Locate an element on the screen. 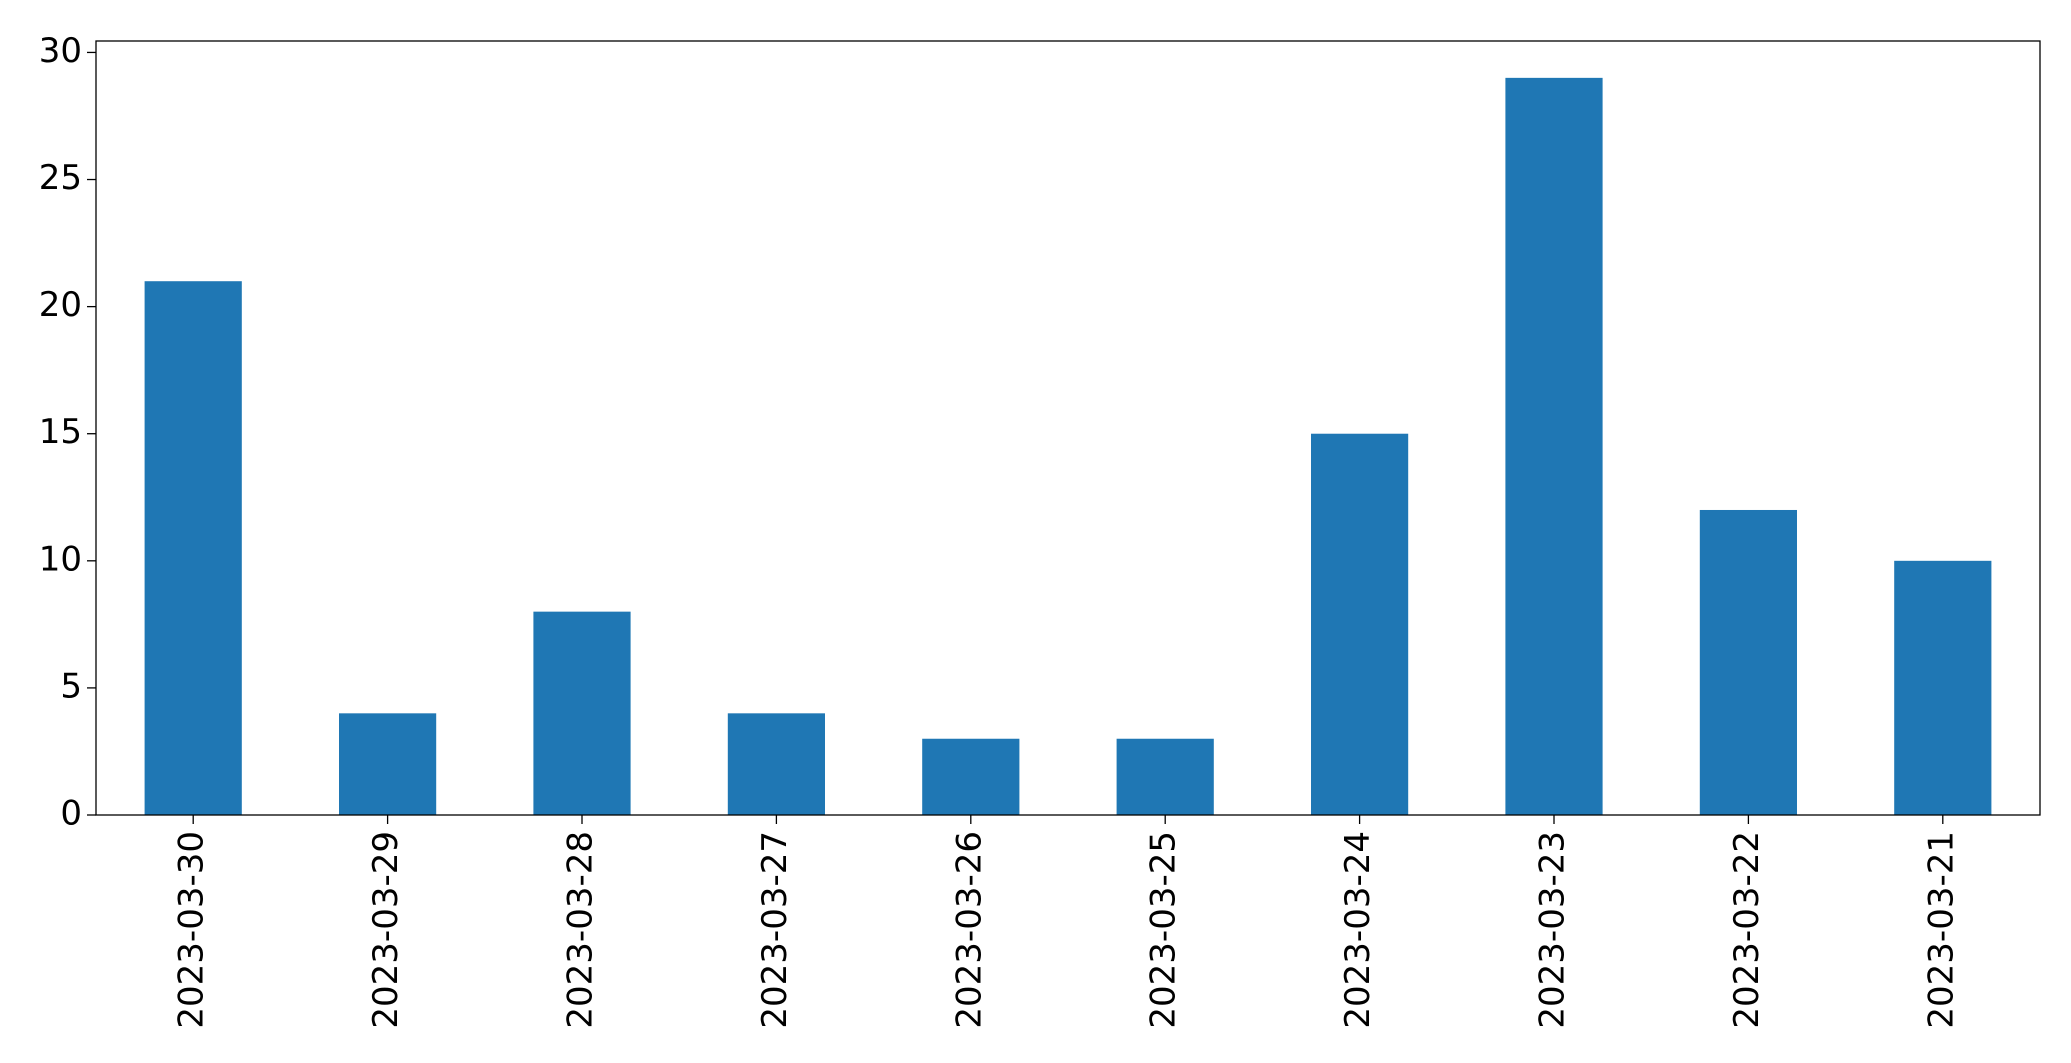  x-tick-label: 2023-03-22 is located at coordinates (1747, 930).